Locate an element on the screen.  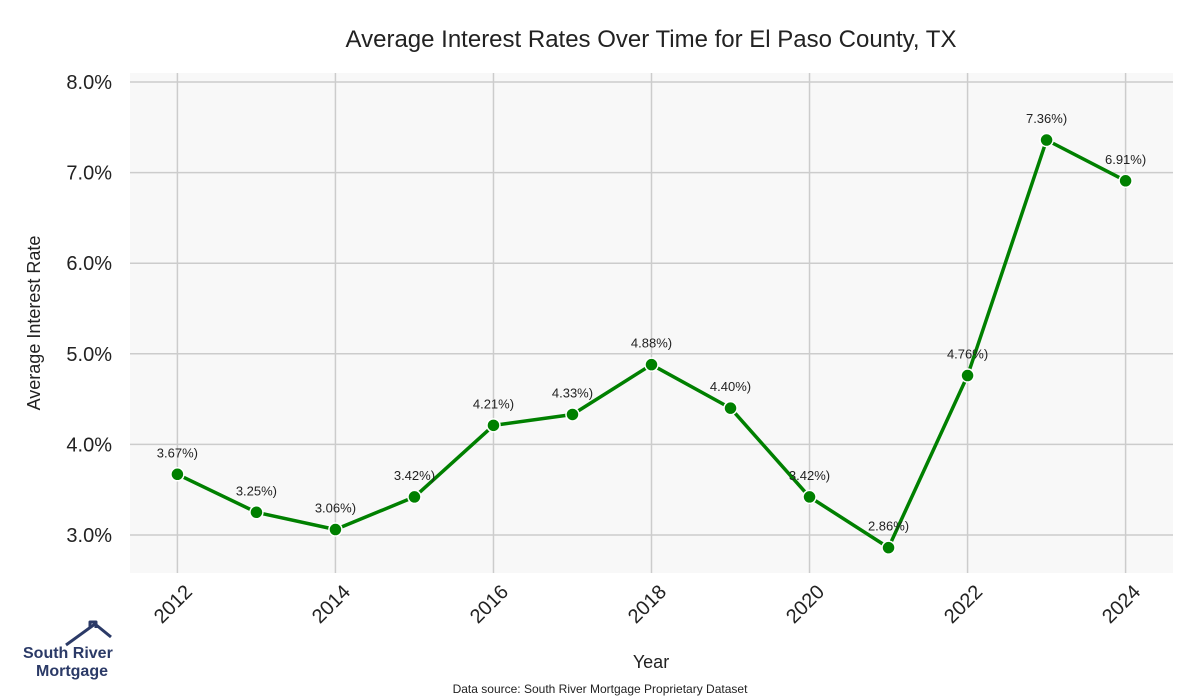
data-label: 3.25%) is located at coordinates (256, 490).